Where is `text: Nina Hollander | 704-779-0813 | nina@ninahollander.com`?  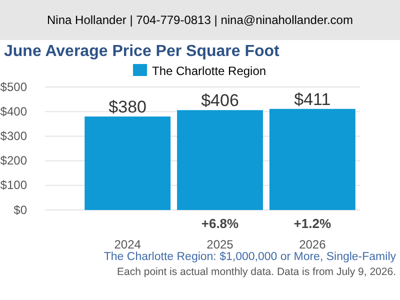 text: Nina Hollander | 704-779-0813 | nina@ninahollander.com is located at coordinates (200, 20).